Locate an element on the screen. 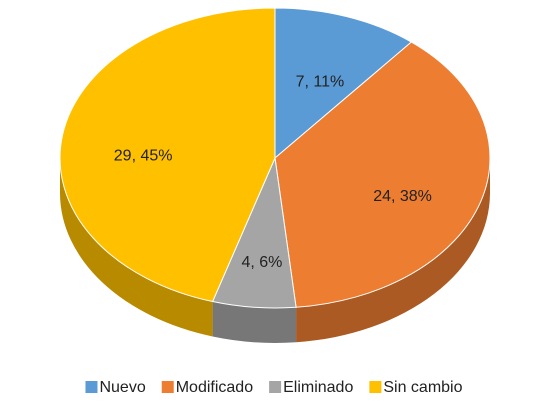  pie-slice is located at coordinates (343, 83).